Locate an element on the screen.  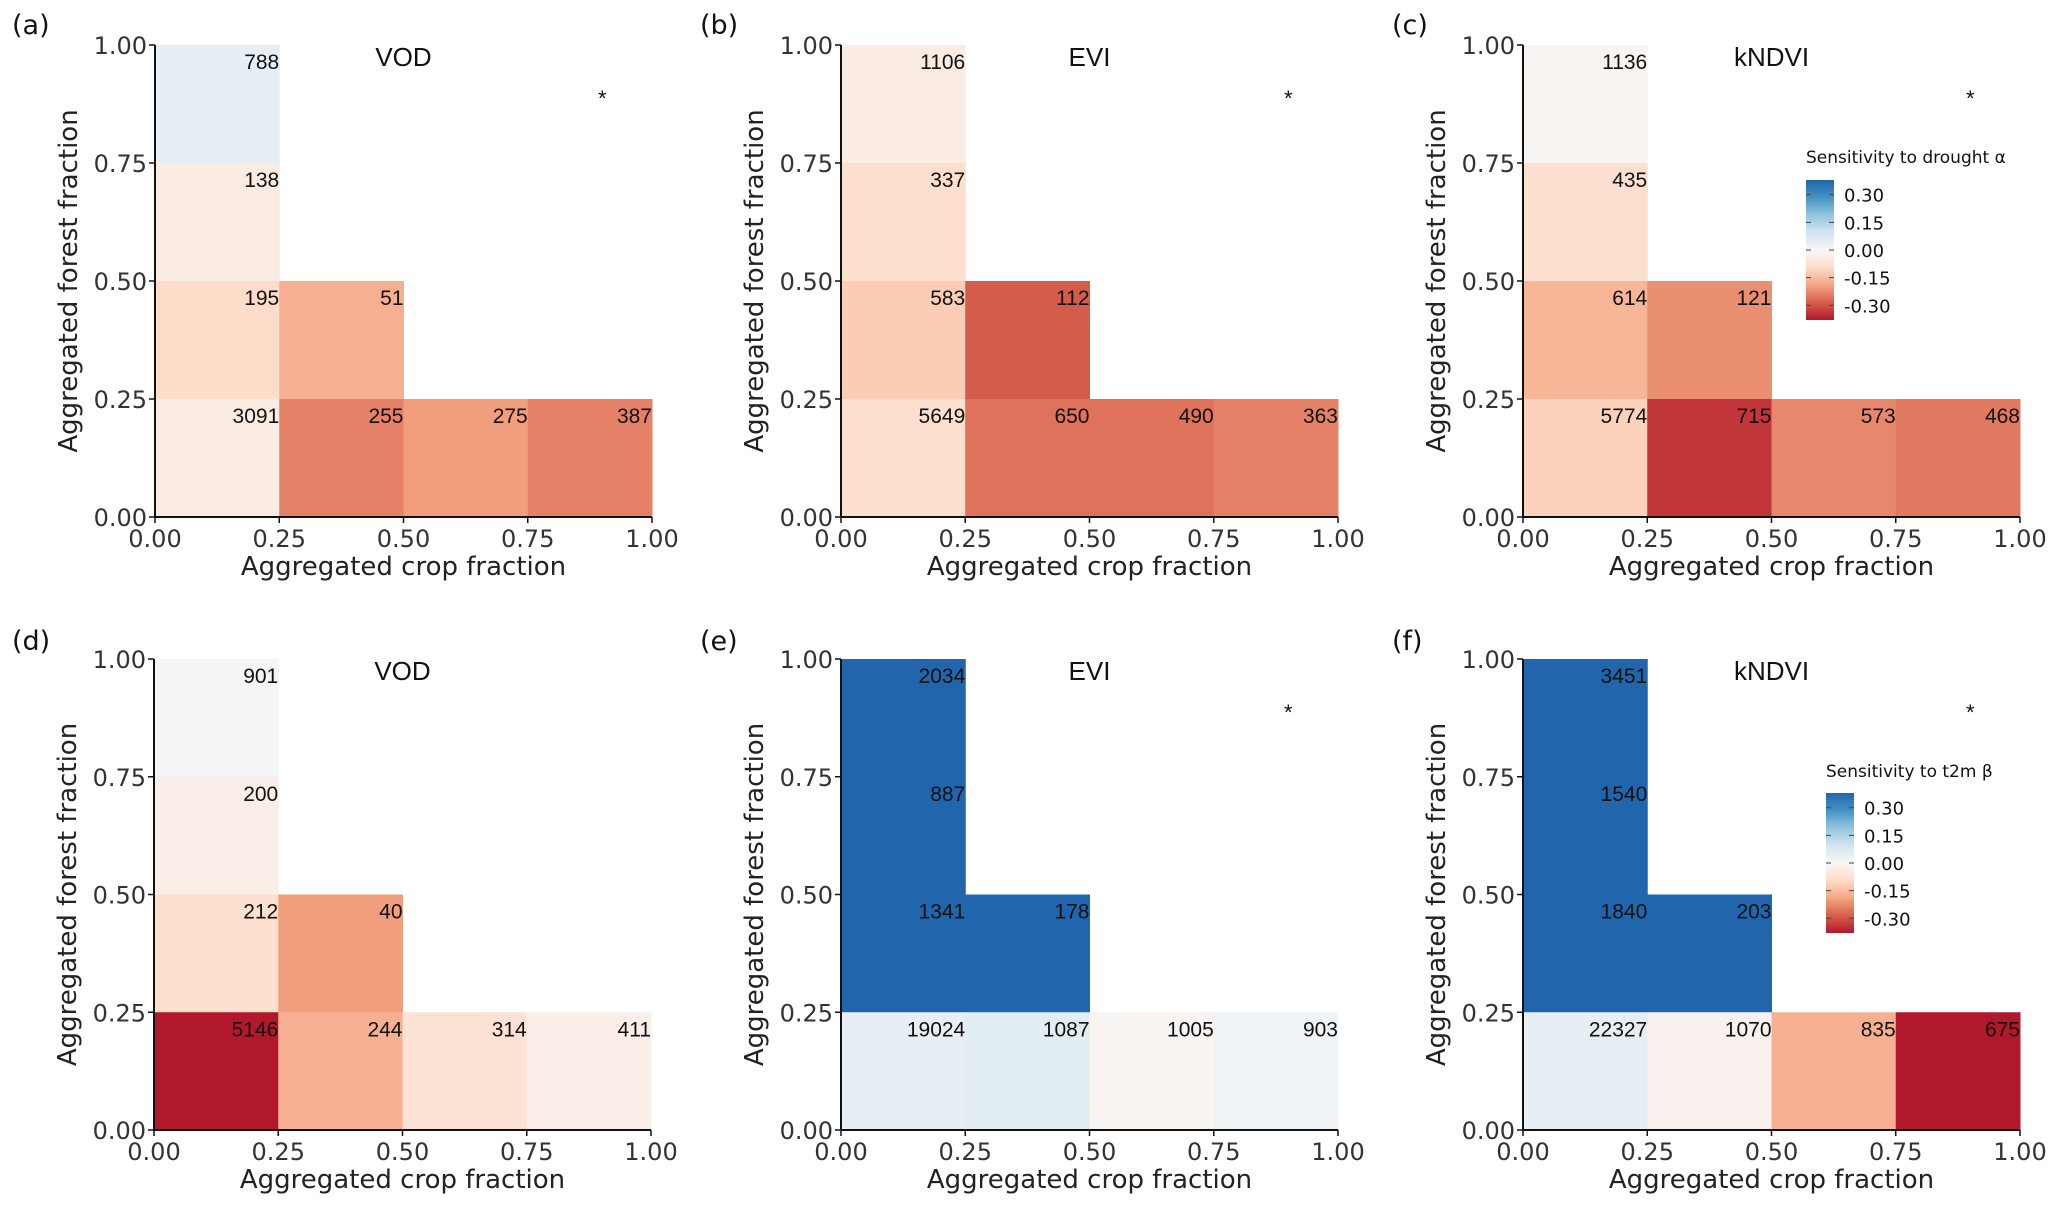
x-axis-label: Aggregated crop fraction is located at coordinates (403, 567).